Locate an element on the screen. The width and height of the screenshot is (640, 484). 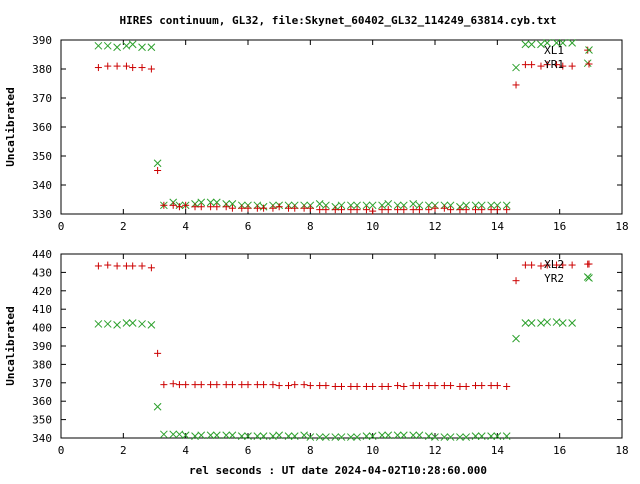
y-tick-label: 360 is located at coordinates (42, 401).